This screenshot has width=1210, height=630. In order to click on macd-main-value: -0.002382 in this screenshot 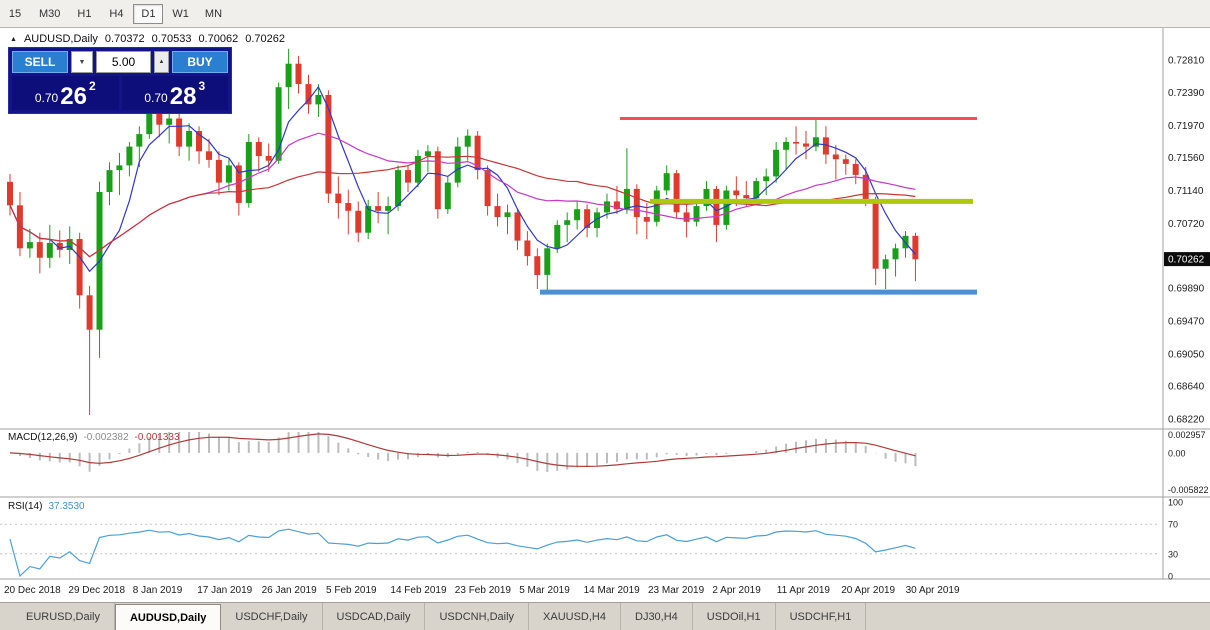, I will do `click(106, 437)`.